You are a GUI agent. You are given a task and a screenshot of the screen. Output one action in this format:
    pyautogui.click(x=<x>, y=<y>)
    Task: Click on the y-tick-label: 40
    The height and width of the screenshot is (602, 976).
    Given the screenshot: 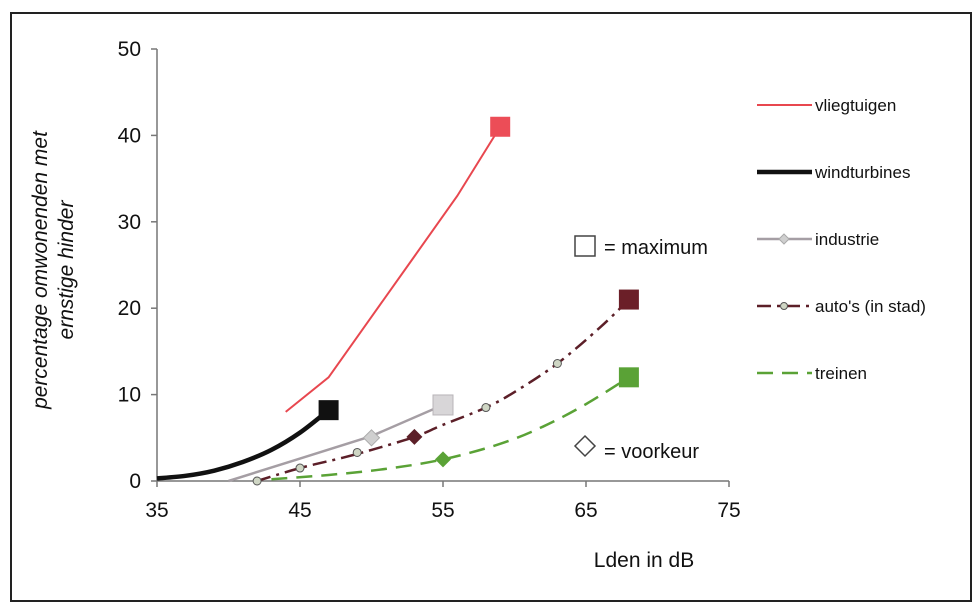 What is the action you would take?
    pyautogui.click(x=129, y=135)
    